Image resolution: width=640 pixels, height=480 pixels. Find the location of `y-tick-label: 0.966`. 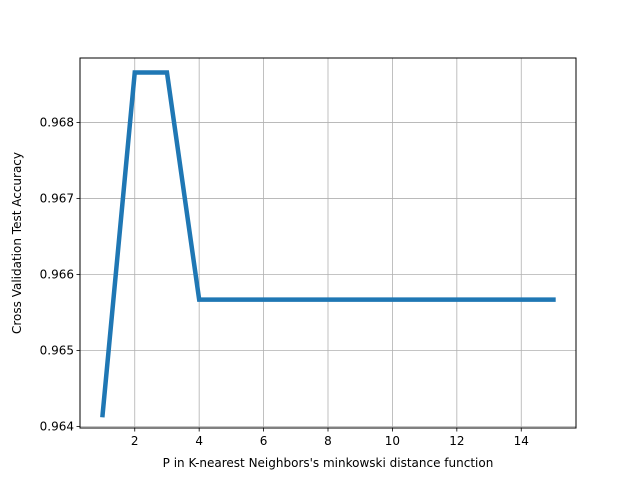

y-tick-label: 0.966 is located at coordinates (57, 275).